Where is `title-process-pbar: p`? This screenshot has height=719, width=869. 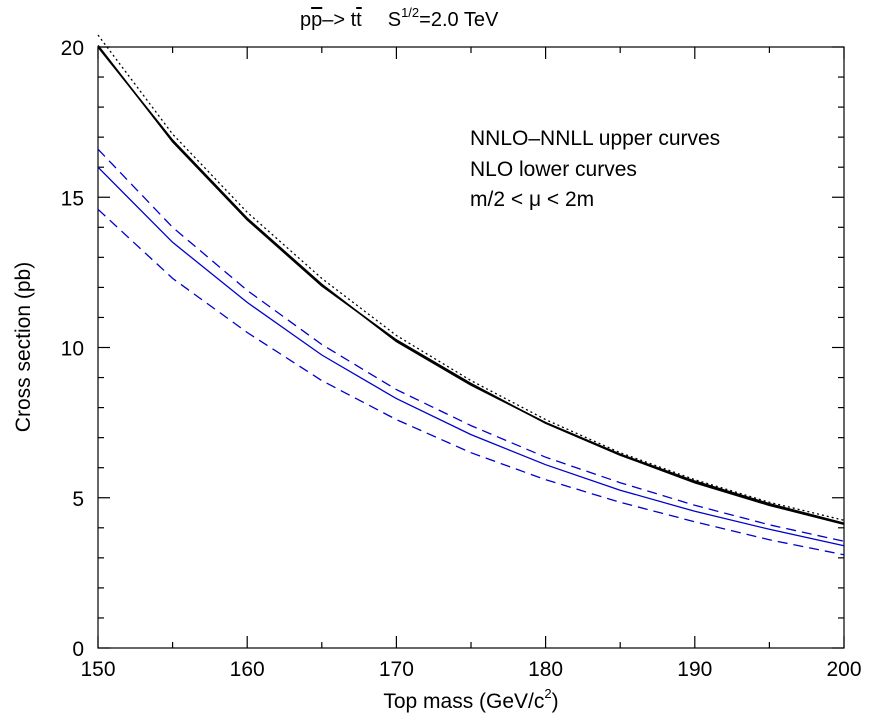 title-process-pbar: p is located at coordinates (316, 20).